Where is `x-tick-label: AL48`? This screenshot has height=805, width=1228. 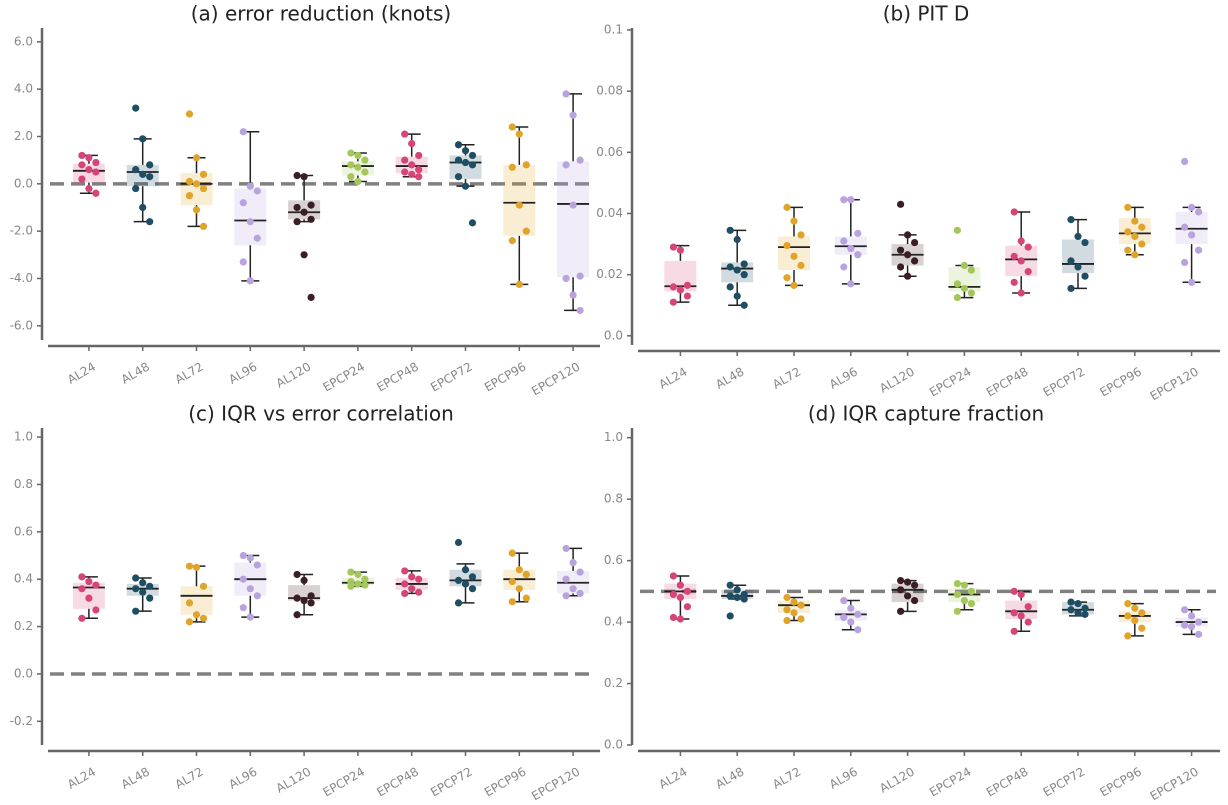
x-tick-label: AL48 is located at coordinates (135, 778).